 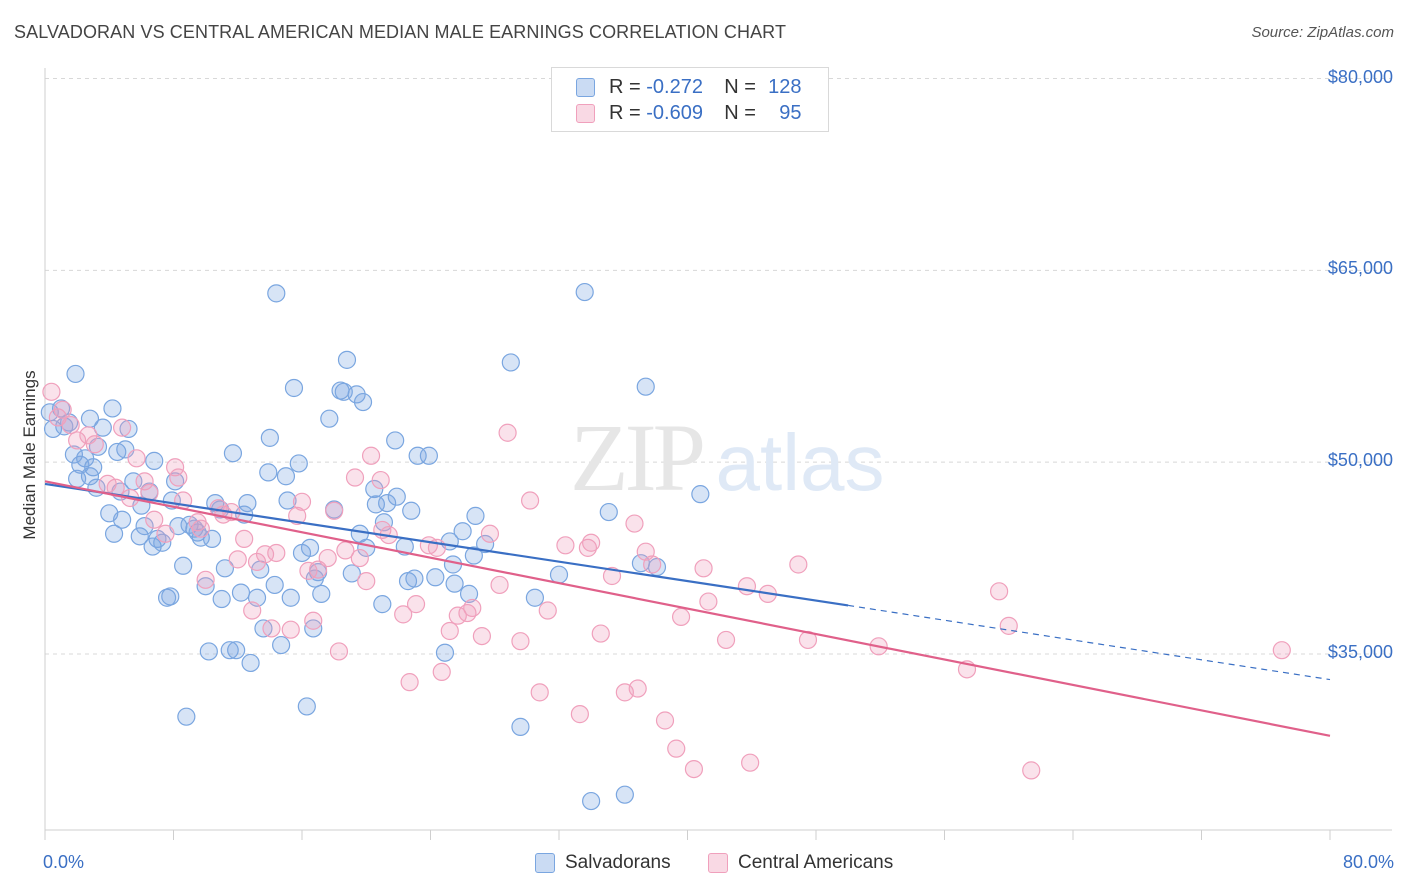 I want to click on trend-line, so click(x=446, y=544).